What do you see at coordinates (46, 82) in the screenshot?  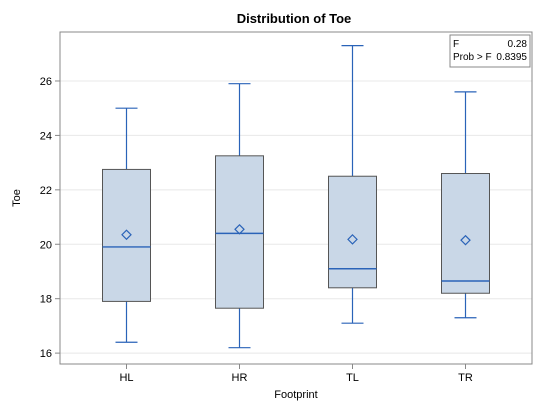 I see `y-tick-label: 26` at bounding box center [46, 82].